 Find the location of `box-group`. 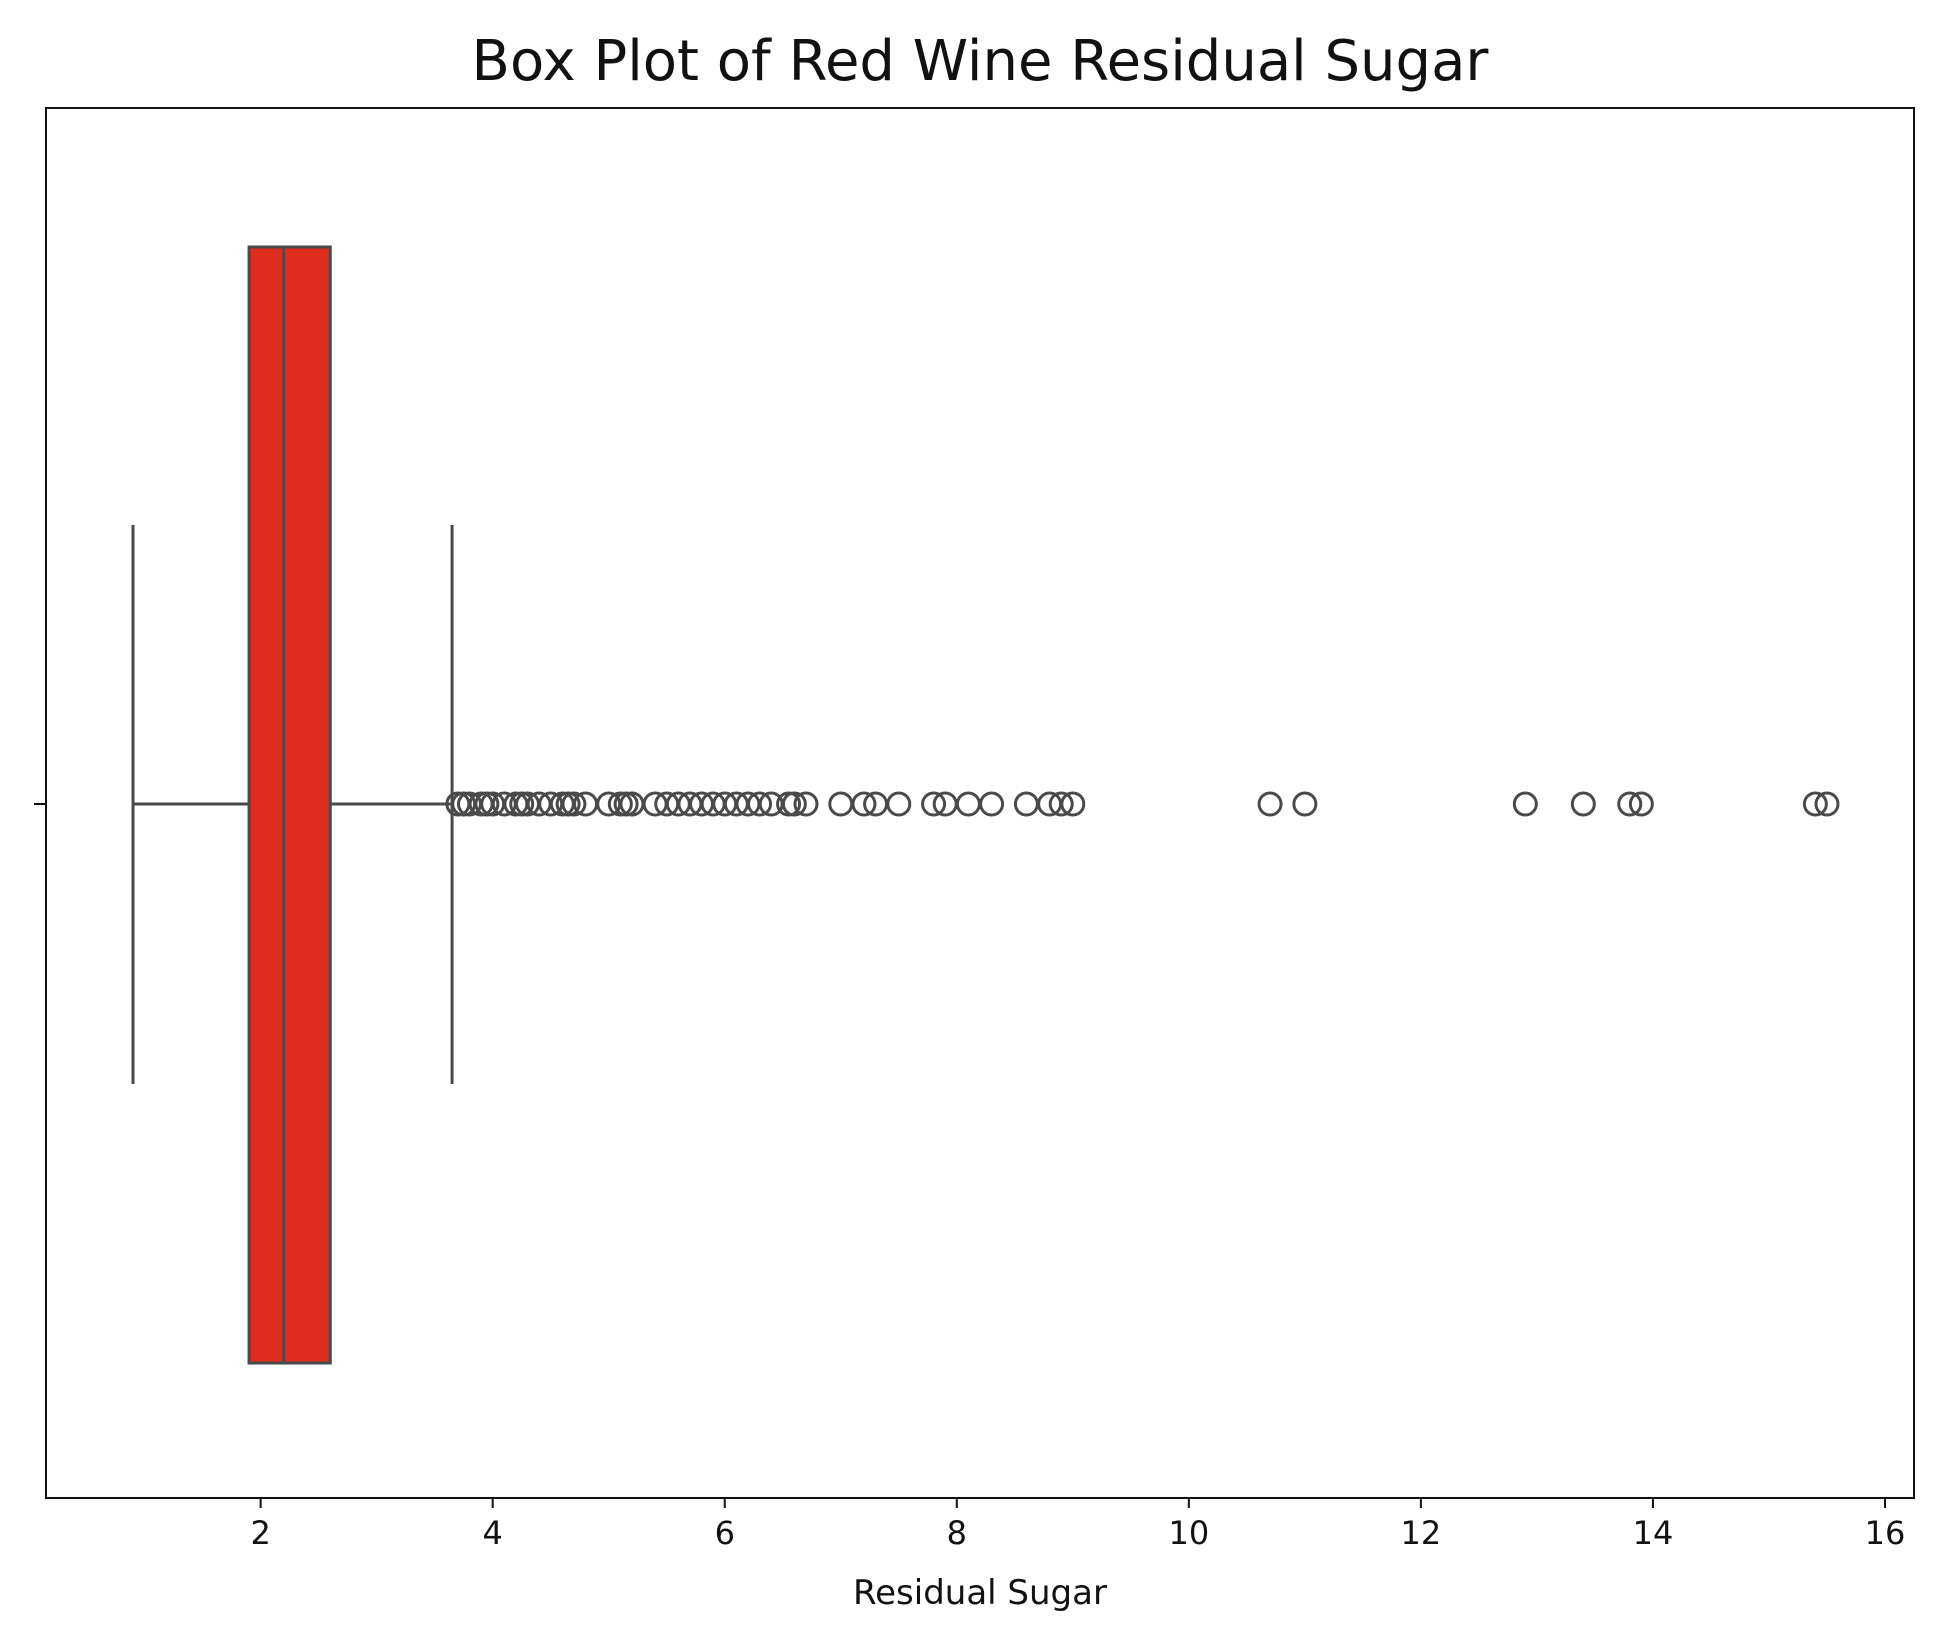

box-group is located at coordinates (292, 805).